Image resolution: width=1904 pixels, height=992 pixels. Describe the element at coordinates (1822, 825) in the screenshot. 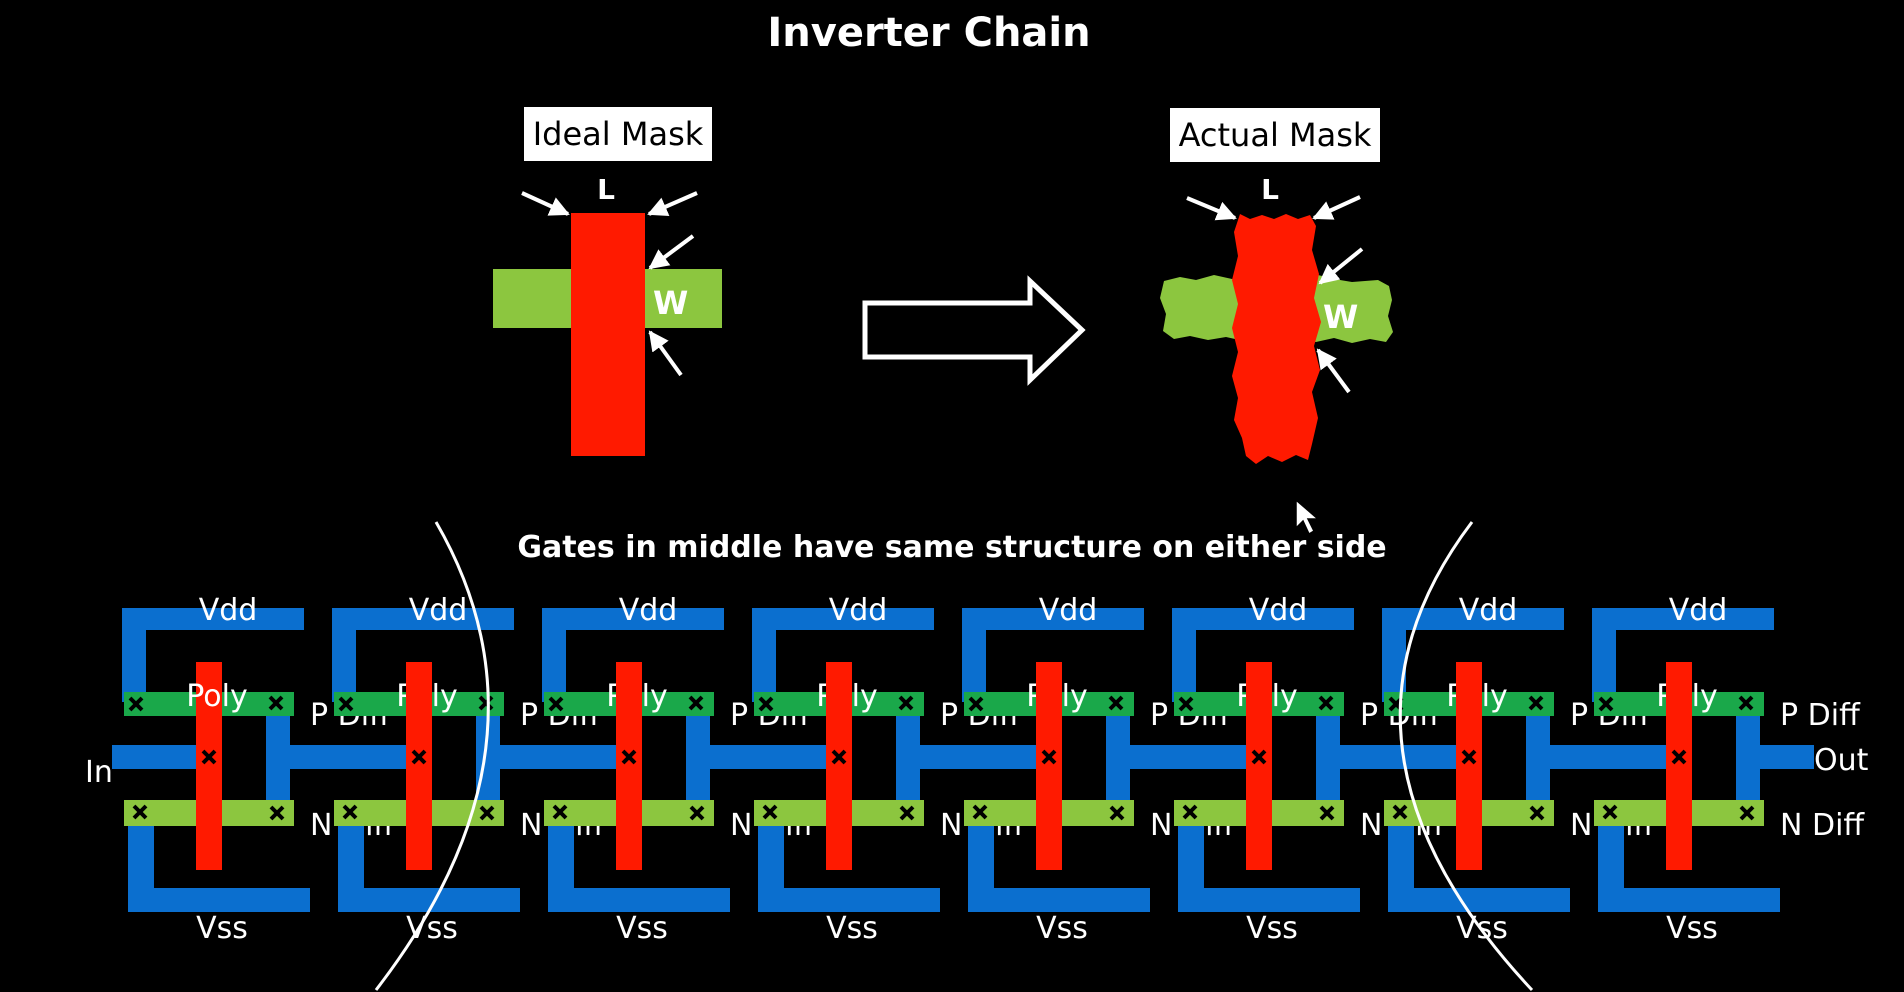

I see `n-diff-label: N Diff` at that location.